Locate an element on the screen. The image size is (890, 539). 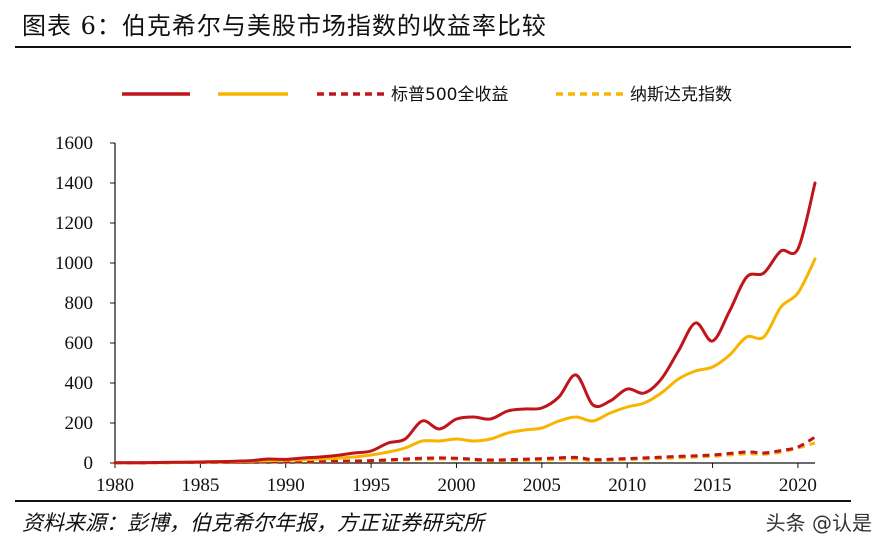
y-tick-label: 1200 is located at coordinates (74, 223).